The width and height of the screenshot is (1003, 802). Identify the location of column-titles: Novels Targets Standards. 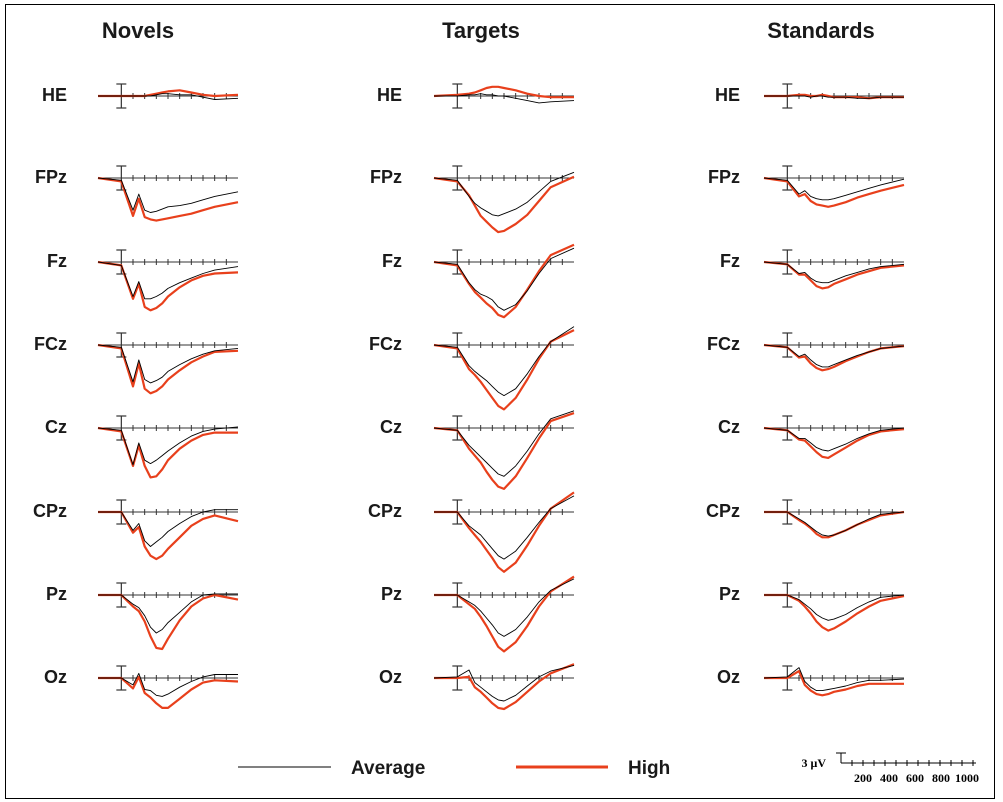
(488, 30).